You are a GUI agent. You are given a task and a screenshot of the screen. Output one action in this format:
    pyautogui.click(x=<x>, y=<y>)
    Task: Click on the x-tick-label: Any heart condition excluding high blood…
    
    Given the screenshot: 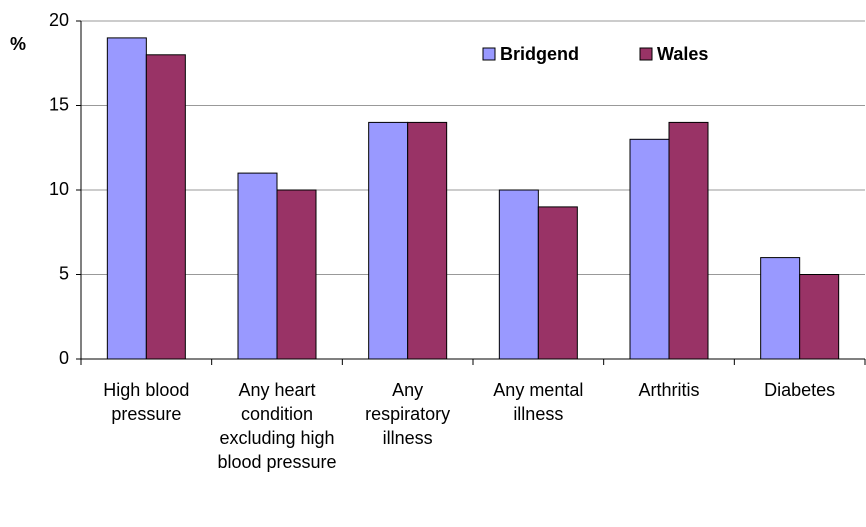 What is the action you would take?
    pyautogui.click(x=277, y=426)
    